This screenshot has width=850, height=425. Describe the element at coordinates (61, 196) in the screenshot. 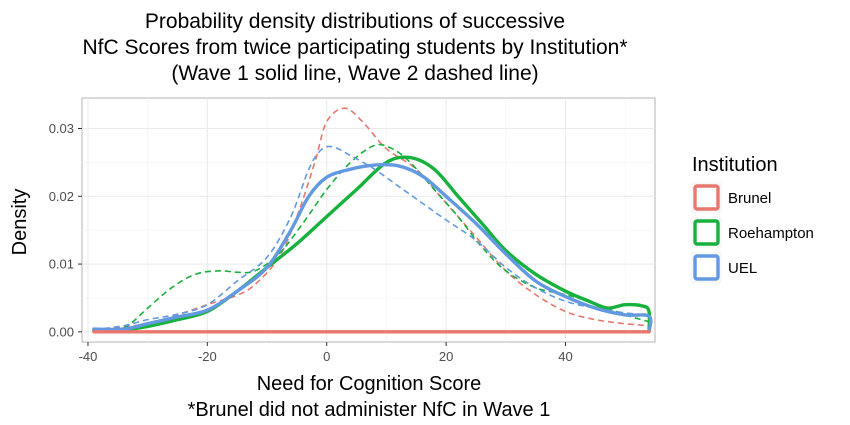

I see `y-tick-label: 0.02` at that location.